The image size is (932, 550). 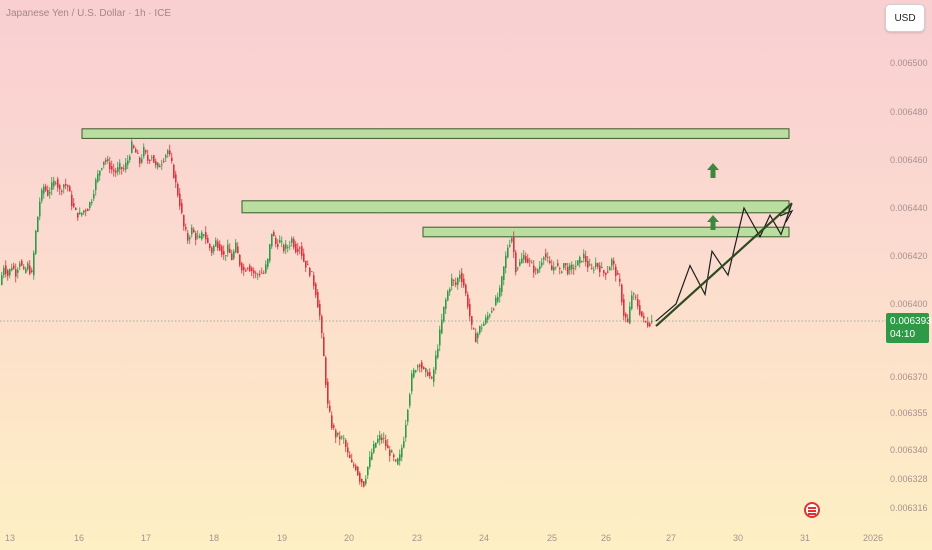 I want to click on y-tick-label: 0.006340, so click(x=909, y=450).